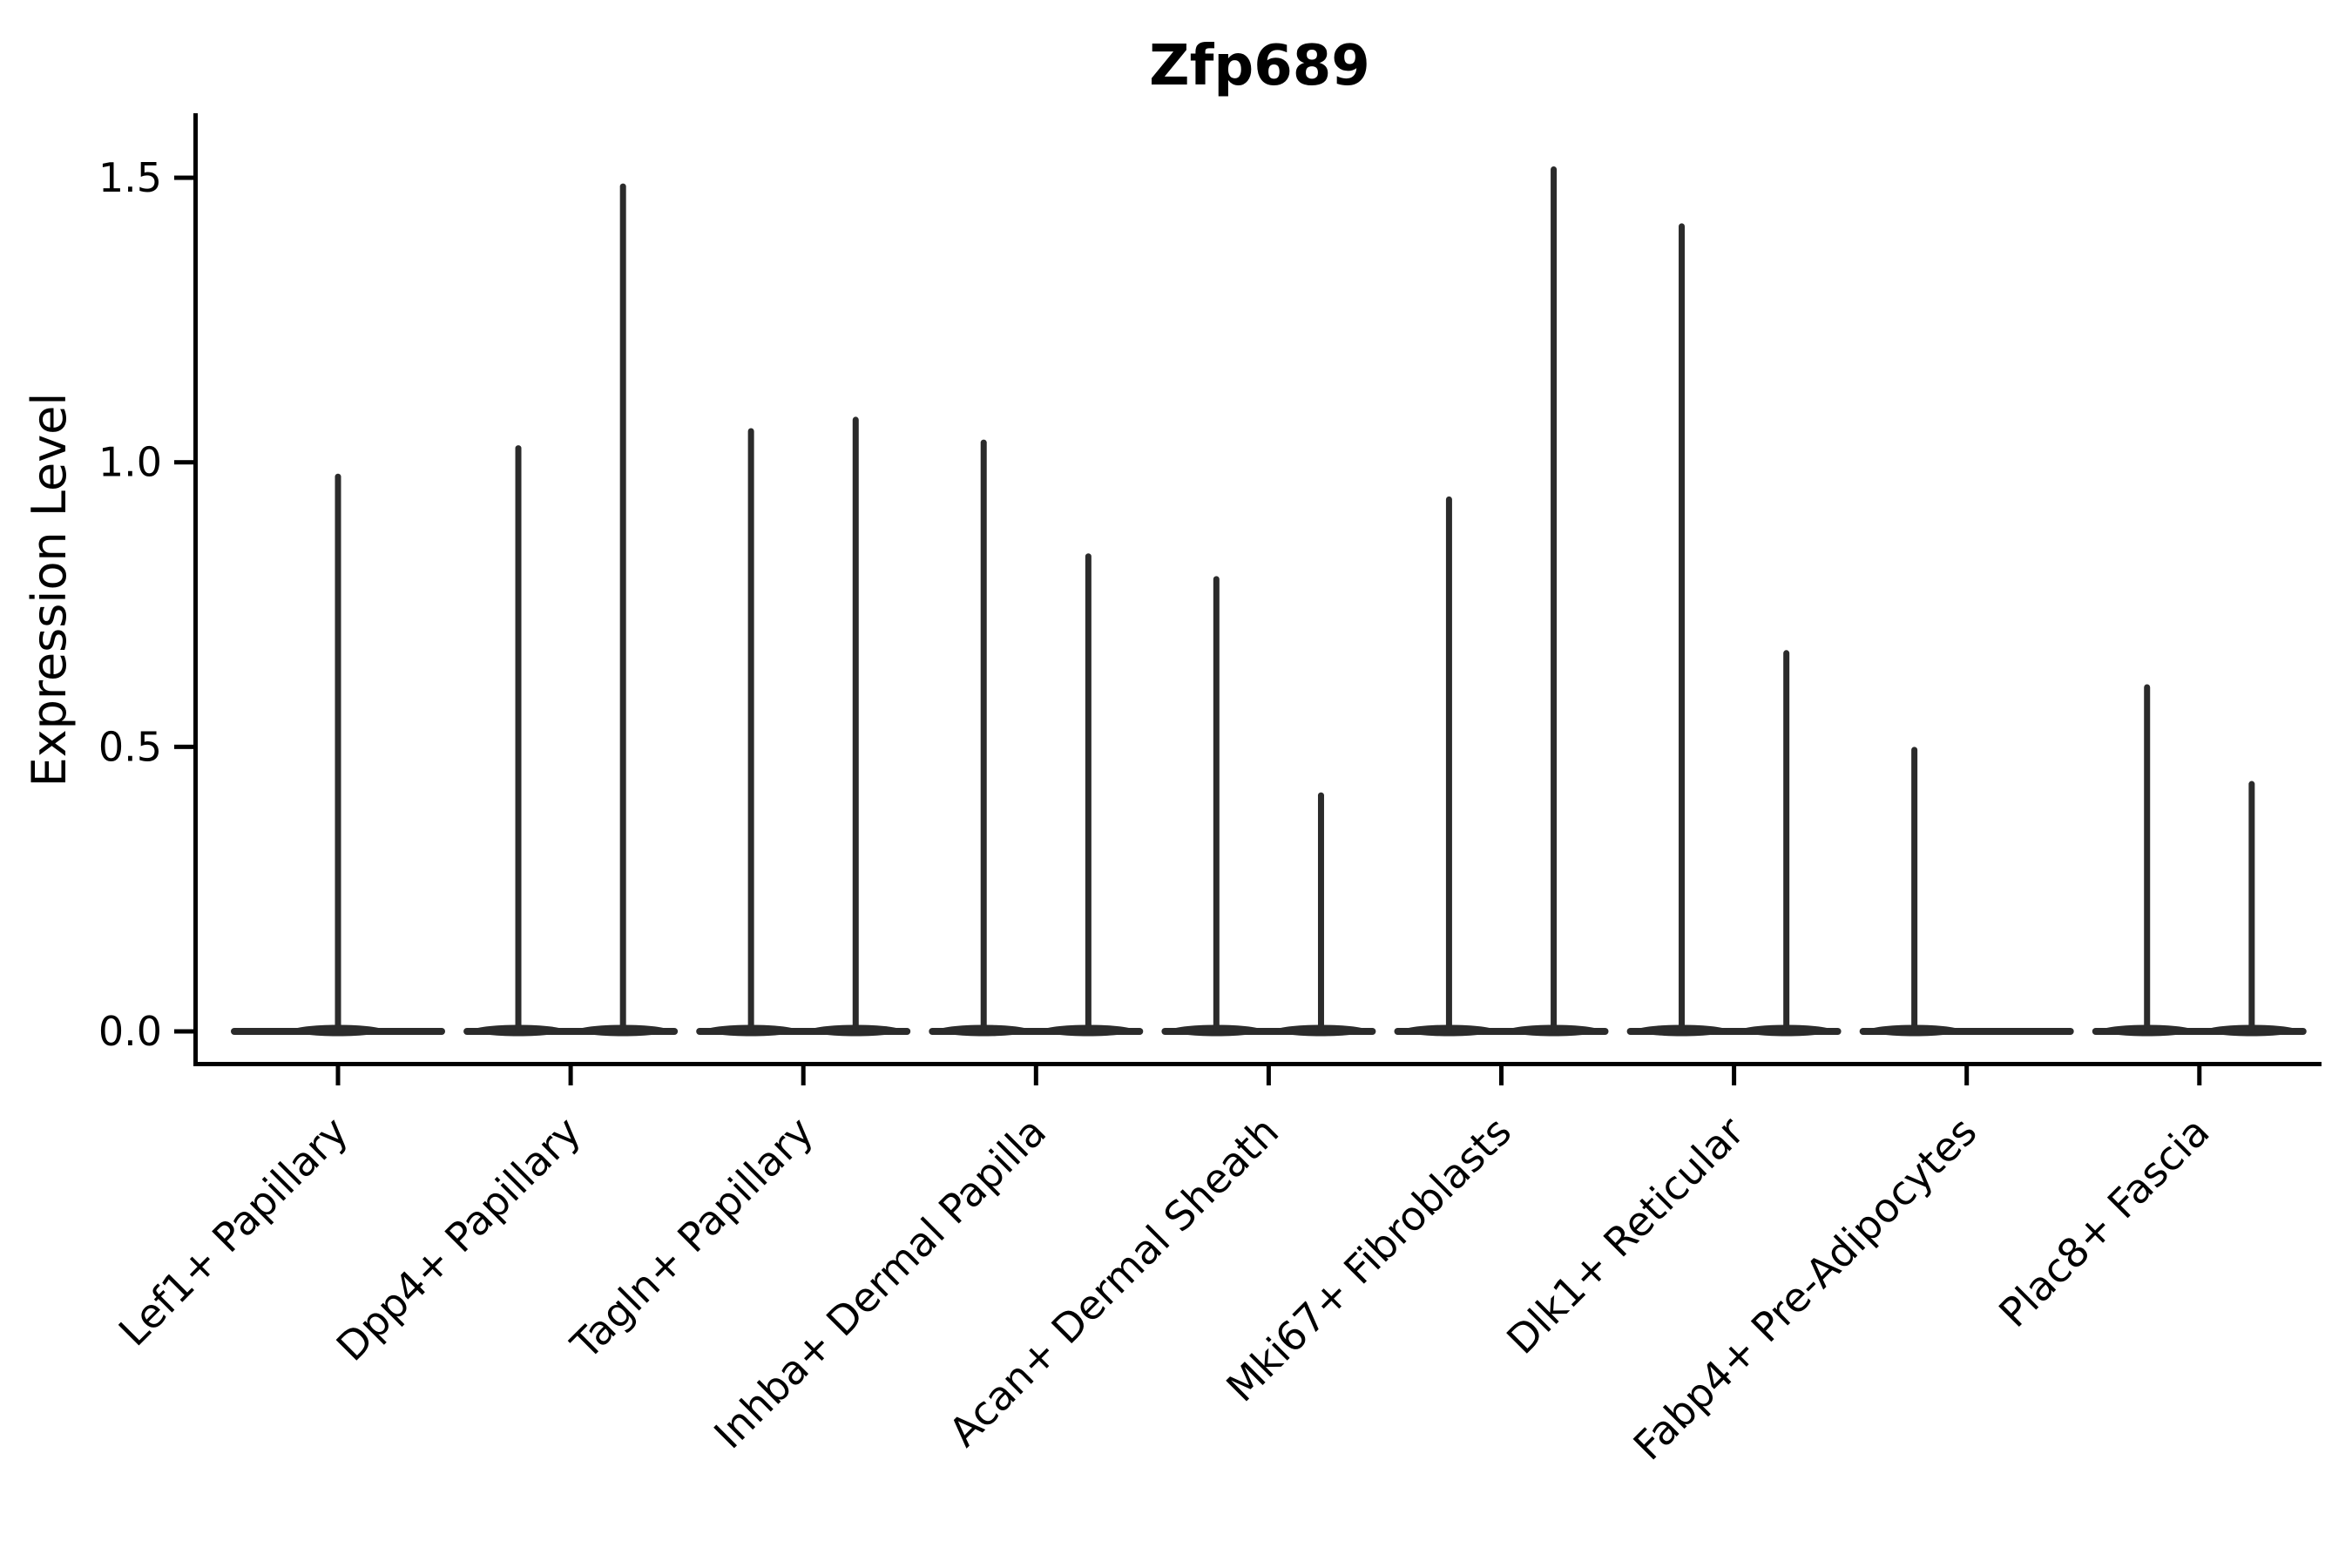 The width and height of the screenshot is (2352, 1568). Describe the element at coordinates (130, 1031) in the screenshot. I see `y-tick-label: 0.0` at that location.